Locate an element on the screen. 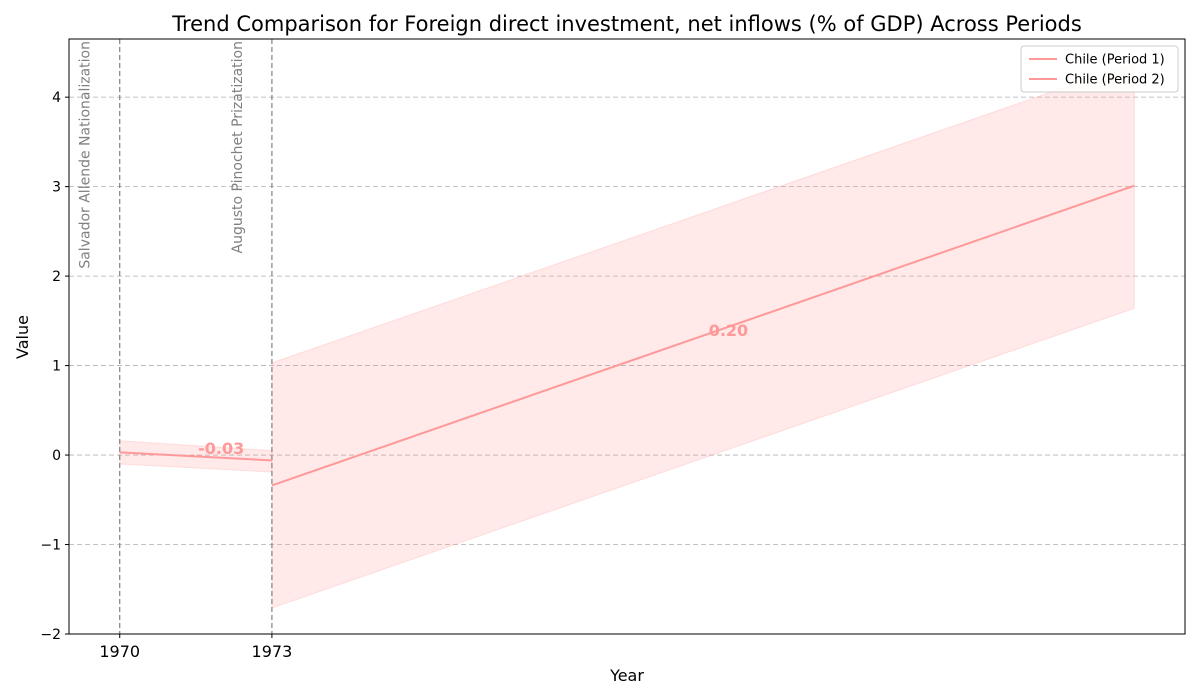 This screenshot has height=700, width=1200. series-line is located at coordinates (195, 456).